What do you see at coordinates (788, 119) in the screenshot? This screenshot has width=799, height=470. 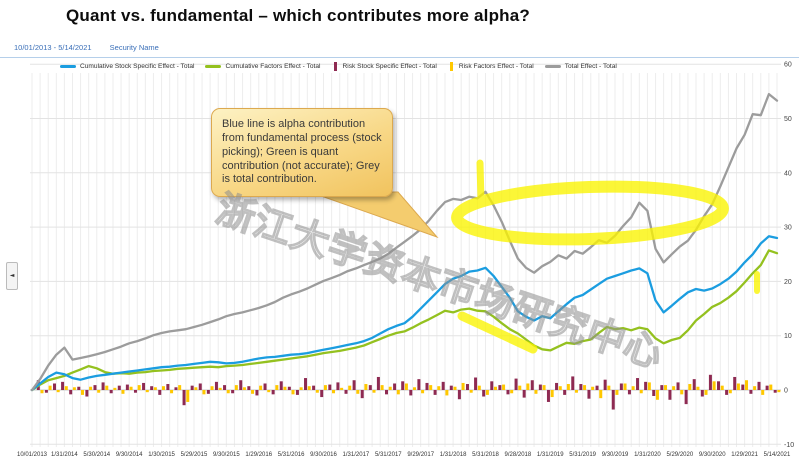 I see `svg-text: 50` at bounding box center [788, 119].